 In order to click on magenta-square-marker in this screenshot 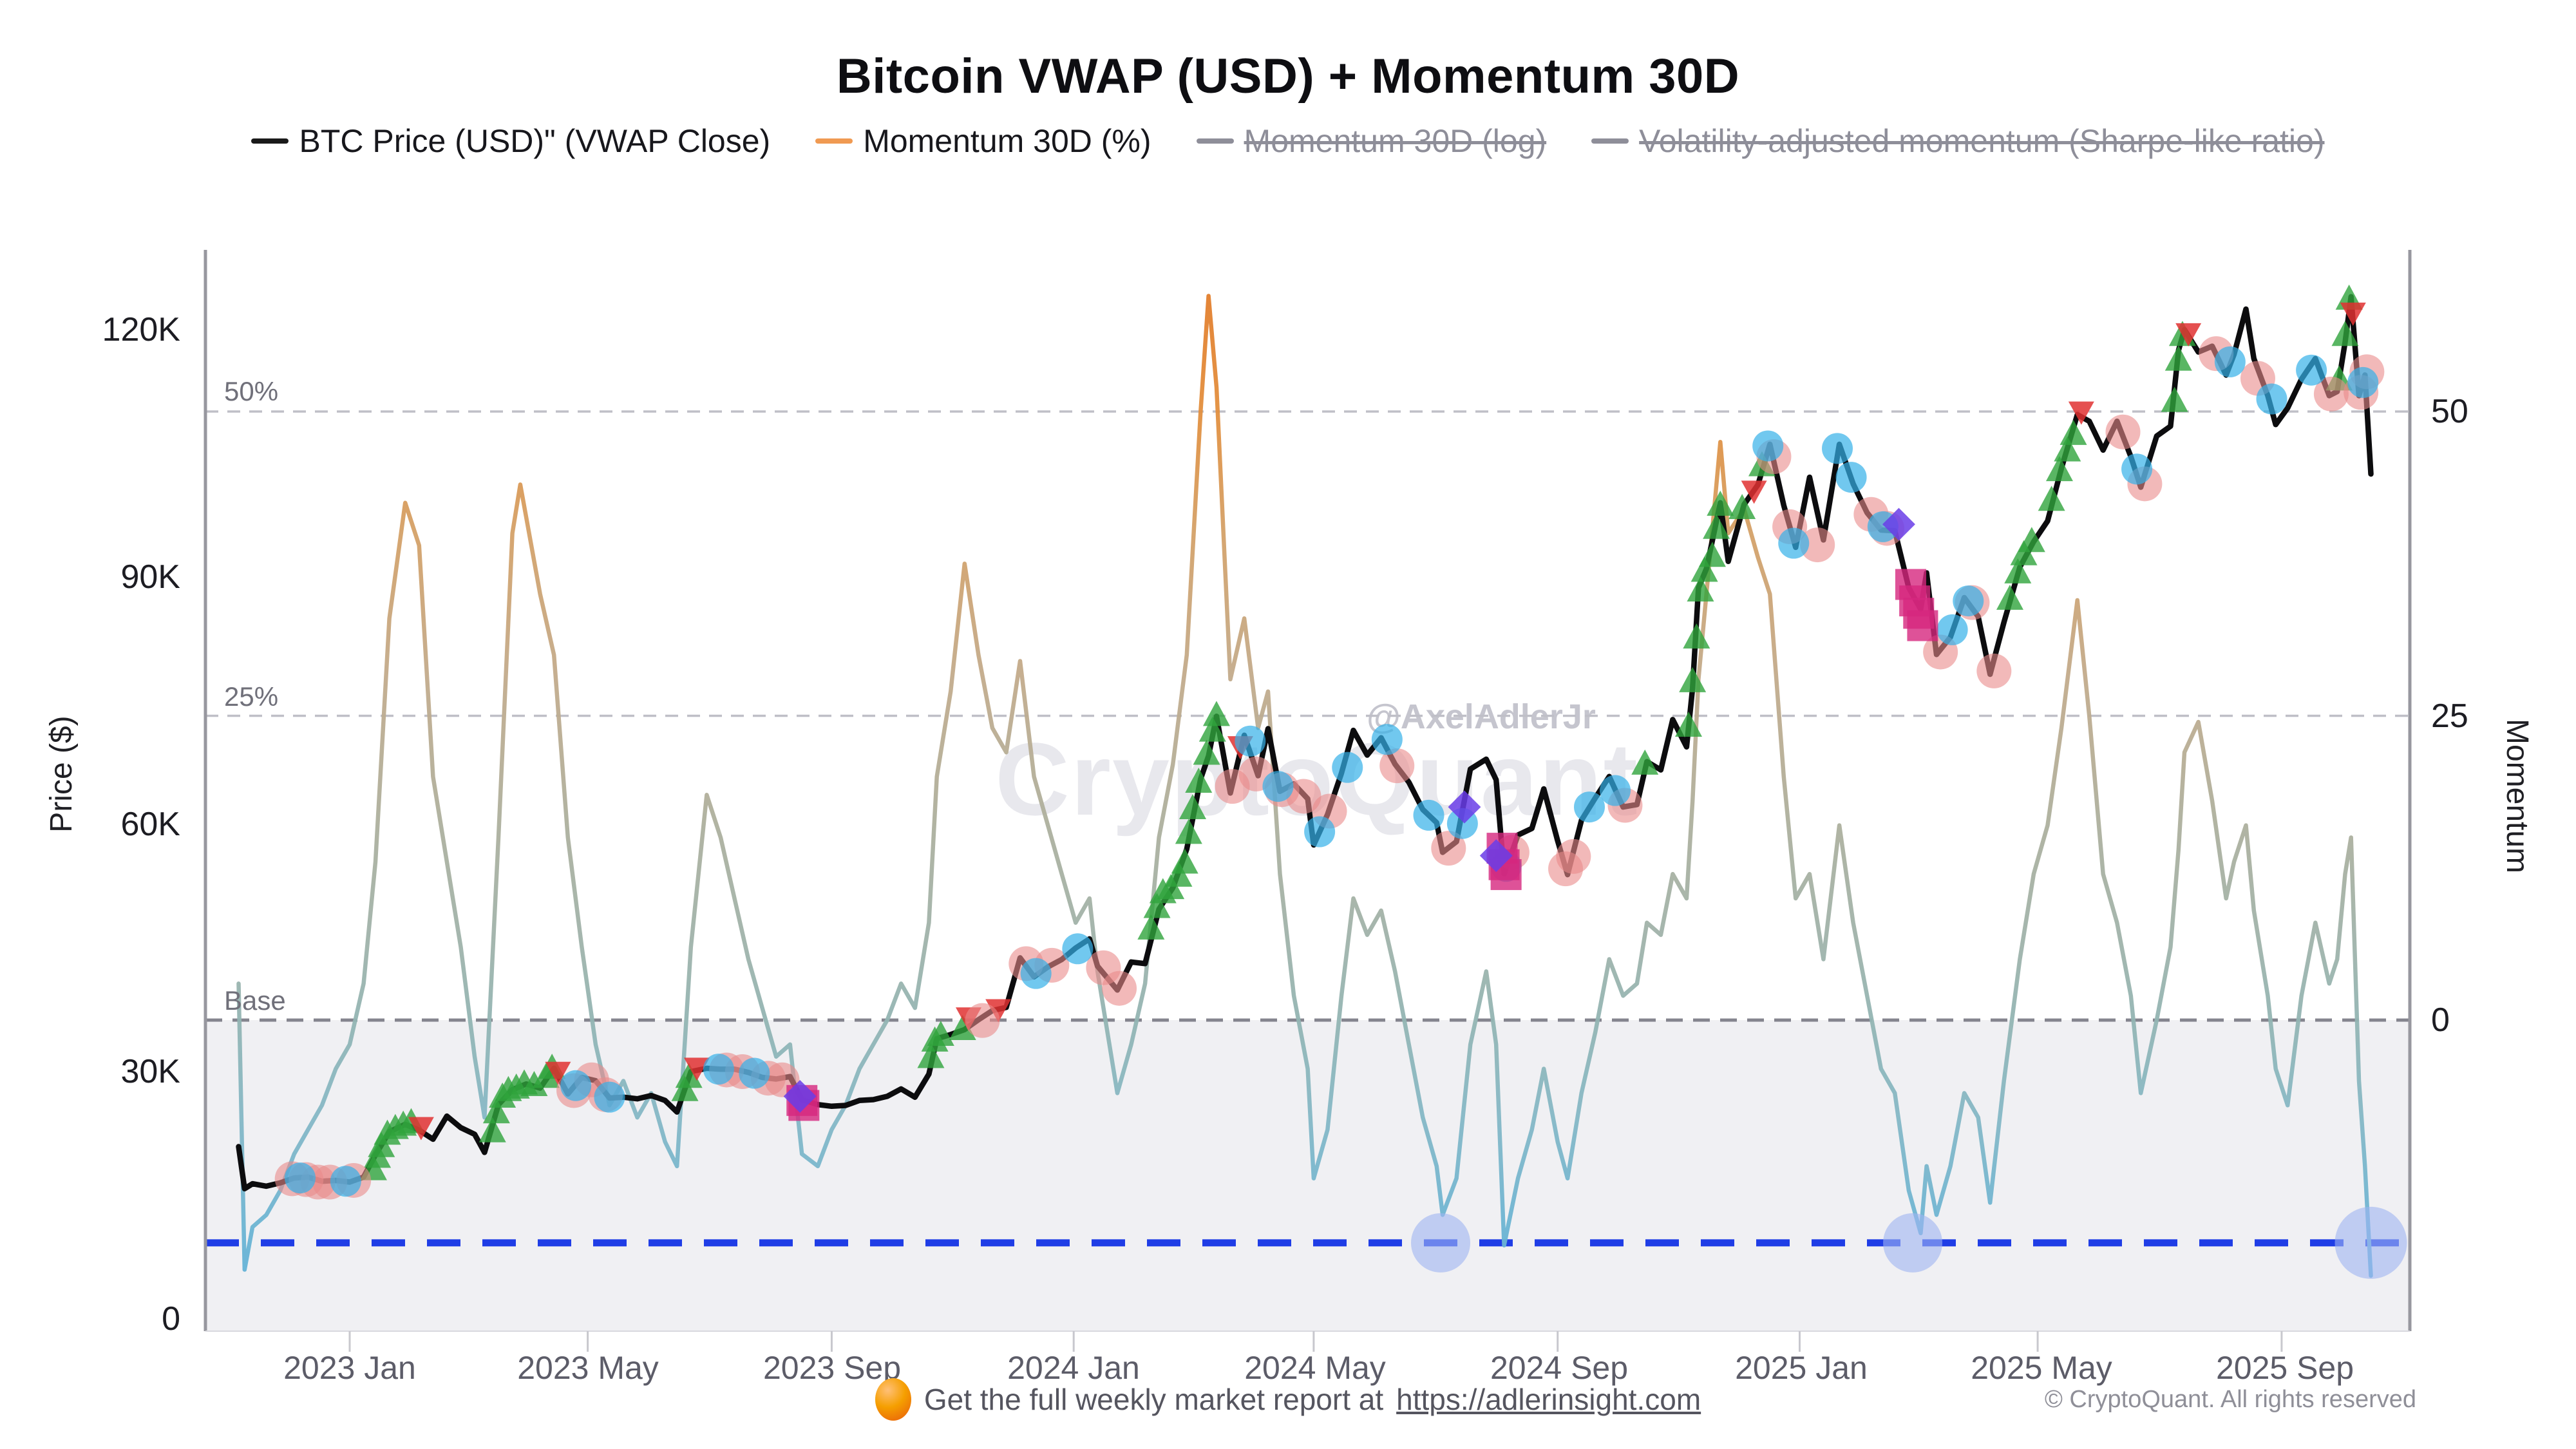, I will do `click(1923, 625)`.